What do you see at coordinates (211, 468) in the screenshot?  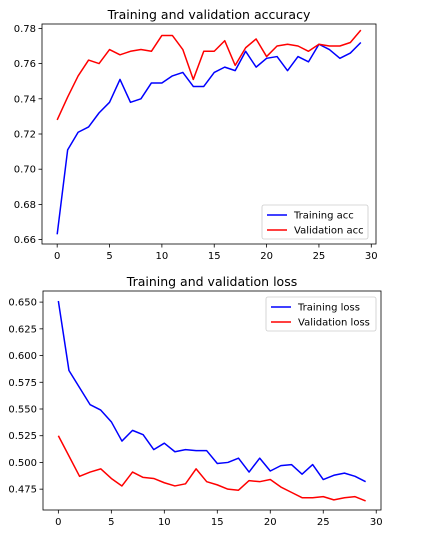 I see `loss-series-validation-loss` at bounding box center [211, 468].